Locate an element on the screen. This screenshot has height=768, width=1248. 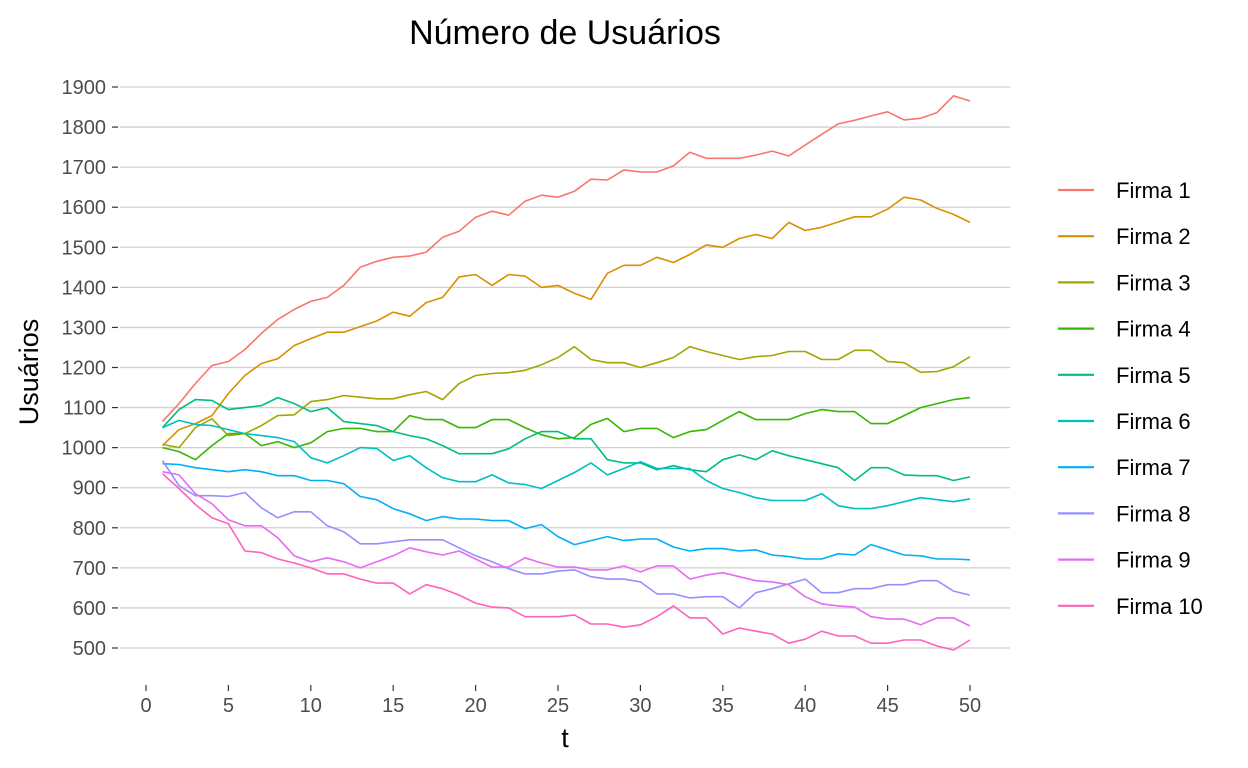
legend-item-firma-4: Firma 4 is located at coordinates (1124, 329).